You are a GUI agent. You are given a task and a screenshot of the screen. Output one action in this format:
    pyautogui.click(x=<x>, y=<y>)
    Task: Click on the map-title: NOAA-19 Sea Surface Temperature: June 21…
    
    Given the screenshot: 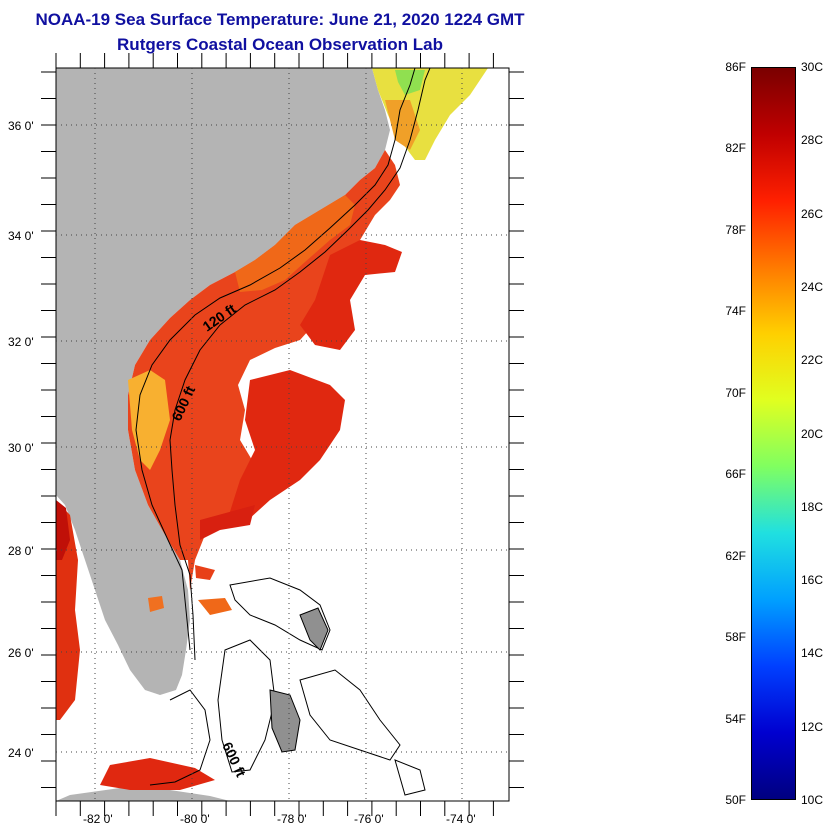 What is the action you would take?
    pyautogui.click(x=280, y=19)
    